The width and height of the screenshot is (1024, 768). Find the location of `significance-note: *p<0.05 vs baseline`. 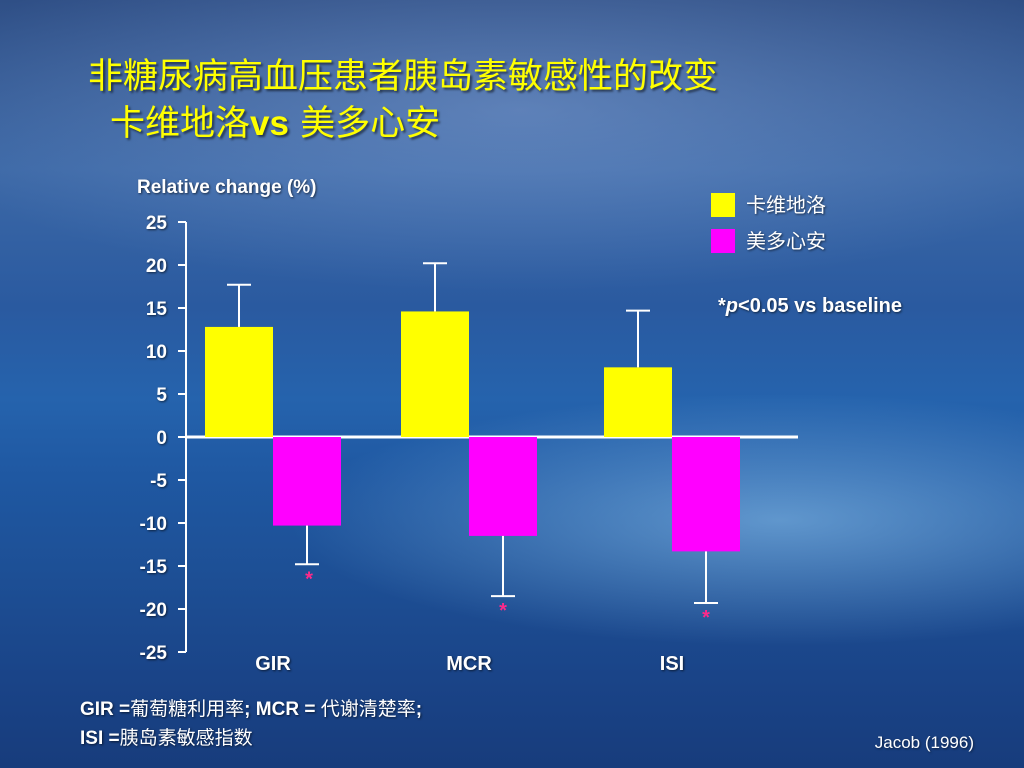

significance-note: *p<0.05 vs baseline is located at coordinates (810, 306).